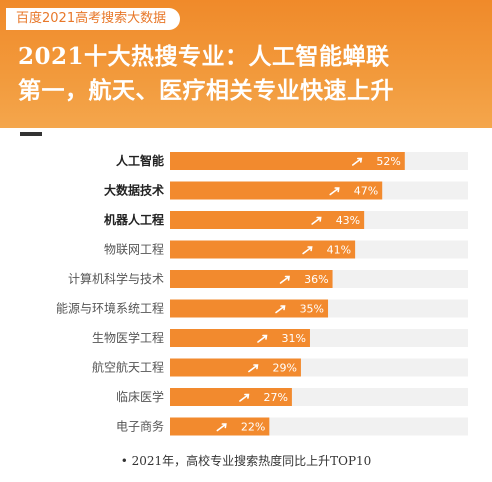 This screenshot has height=482, width=492. What do you see at coordinates (134, 249) in the screenshot?
I see `category-label: 物联网工程` at bounding box center [134, 249].